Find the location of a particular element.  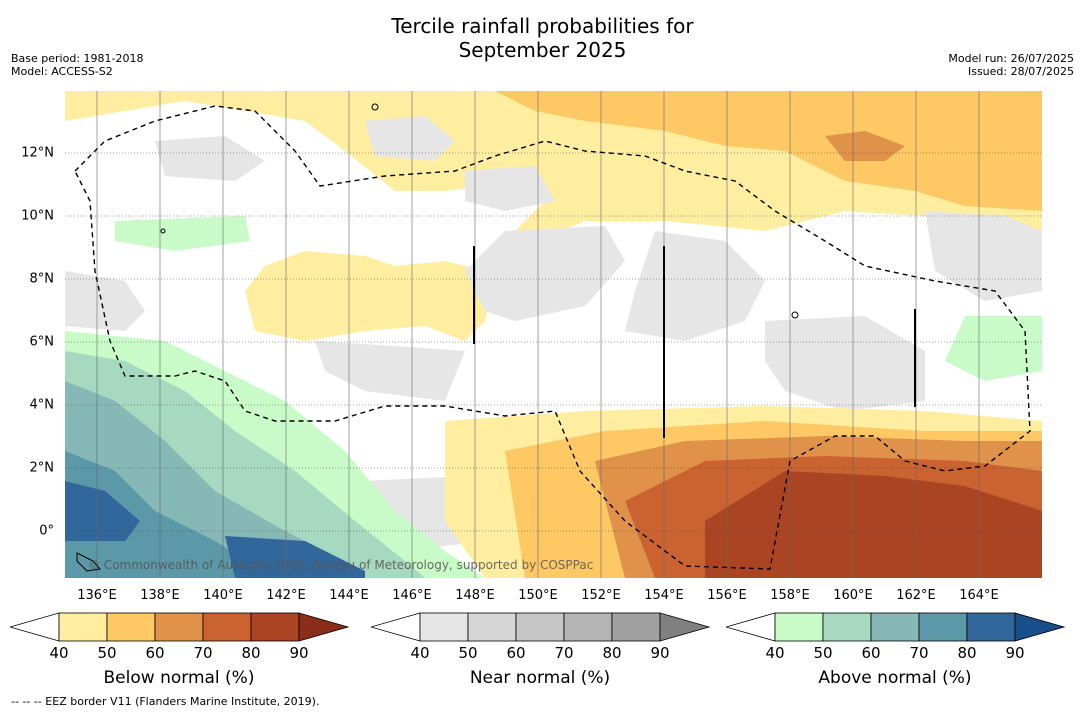

lon-label: 148°E is located at coordinates (475, 595).